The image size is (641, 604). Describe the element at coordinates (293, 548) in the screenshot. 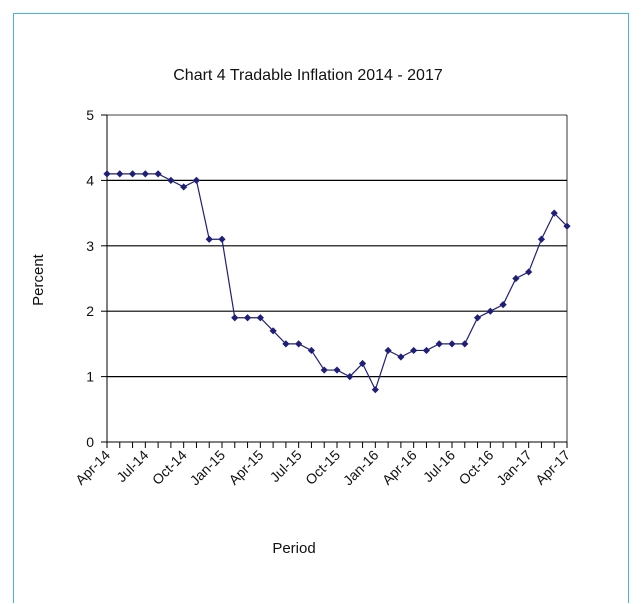

I see `x-axis-title: Period` at that location.